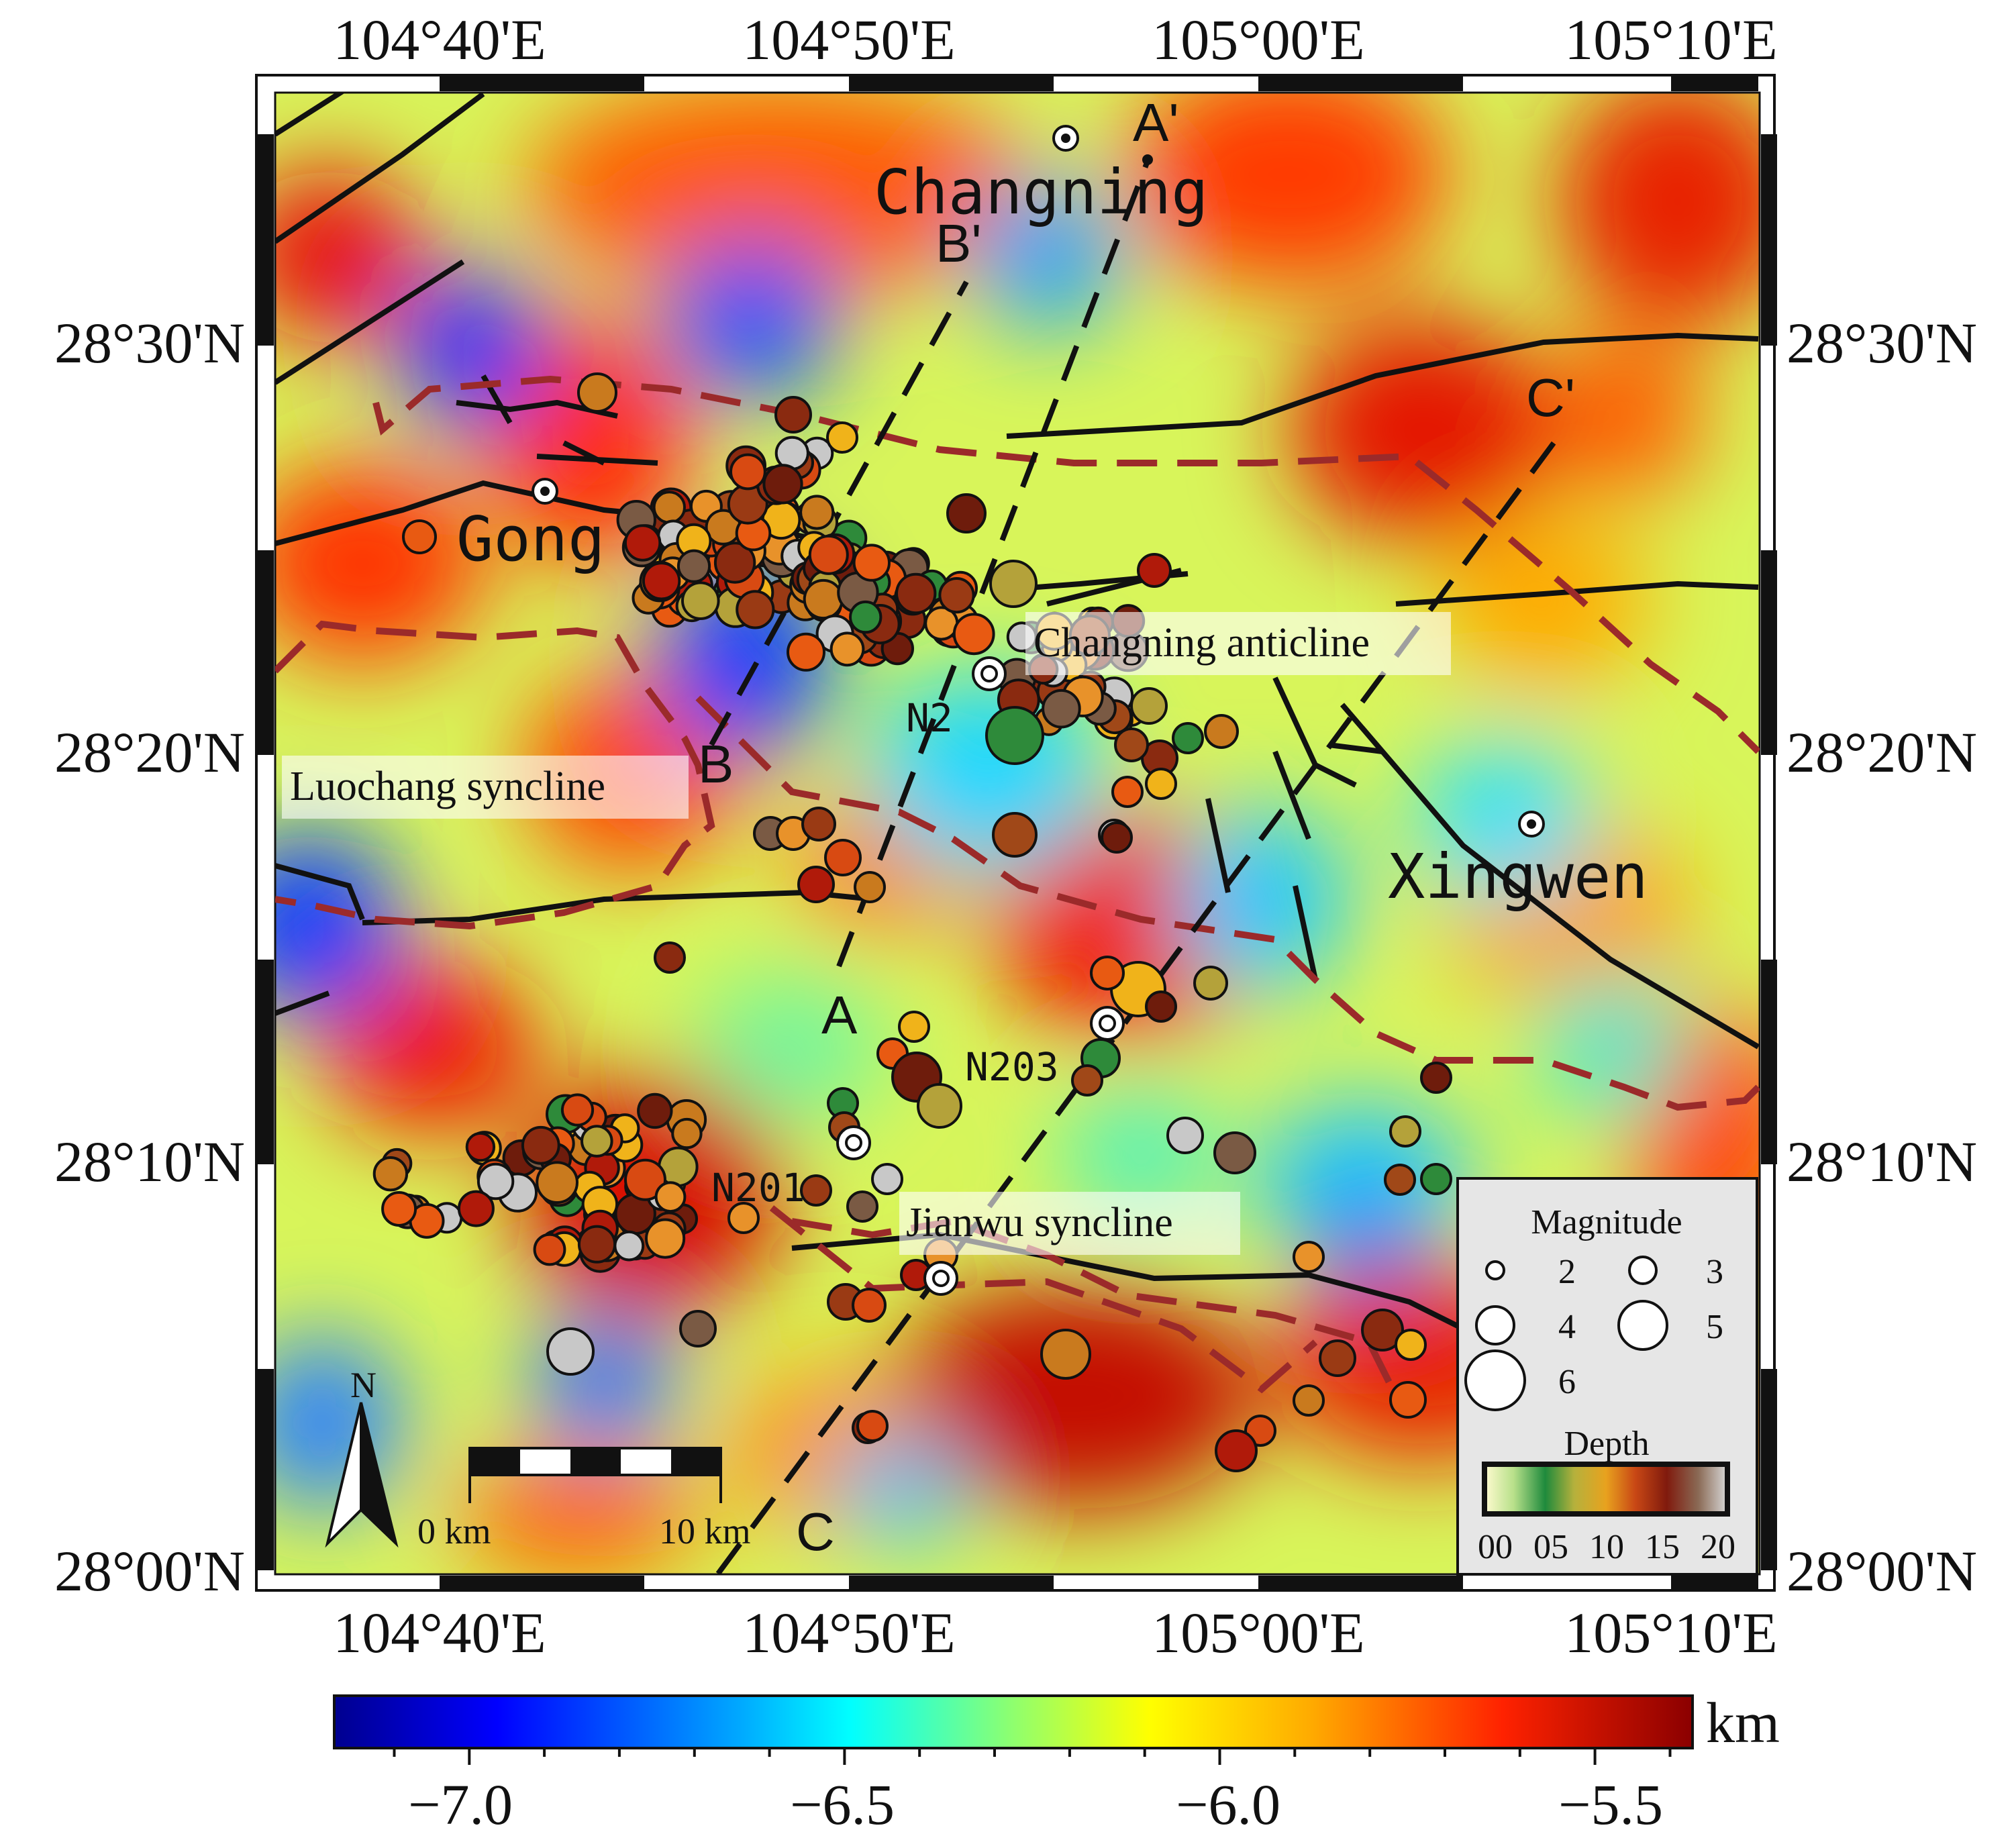 This screenshot has height=1836, width=2016. I want to click on magnitude-label-2: 2, so click(1567, 1272).